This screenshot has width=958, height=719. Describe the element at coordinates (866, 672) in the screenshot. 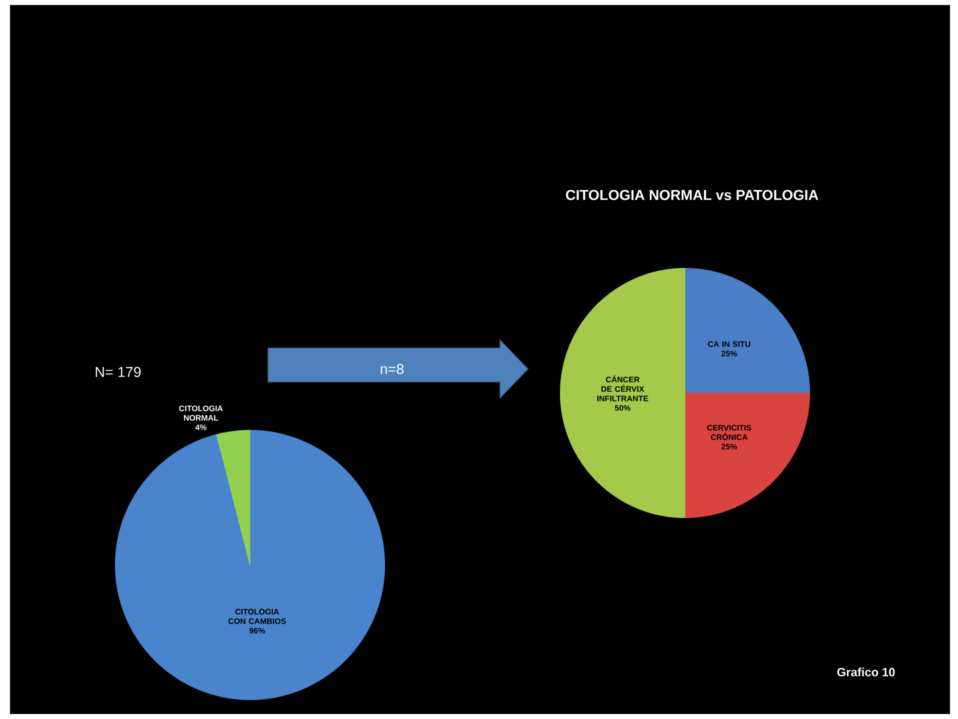

I see `text: Grafico 10` at that location.